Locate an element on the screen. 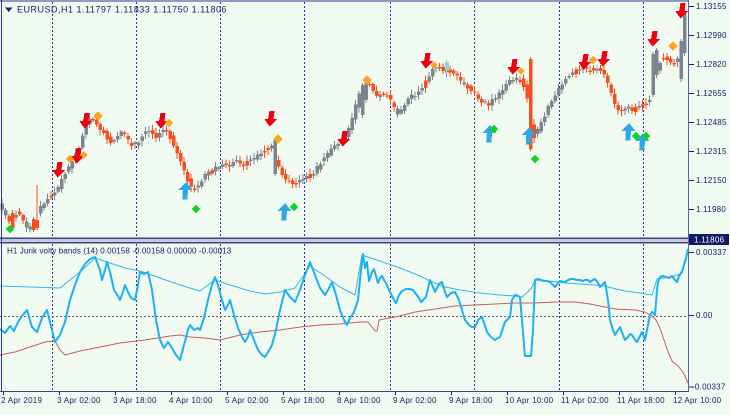 This screenshot has height=415, width=730. svg-text: 1.11806 is located at coordinates (709, 240).